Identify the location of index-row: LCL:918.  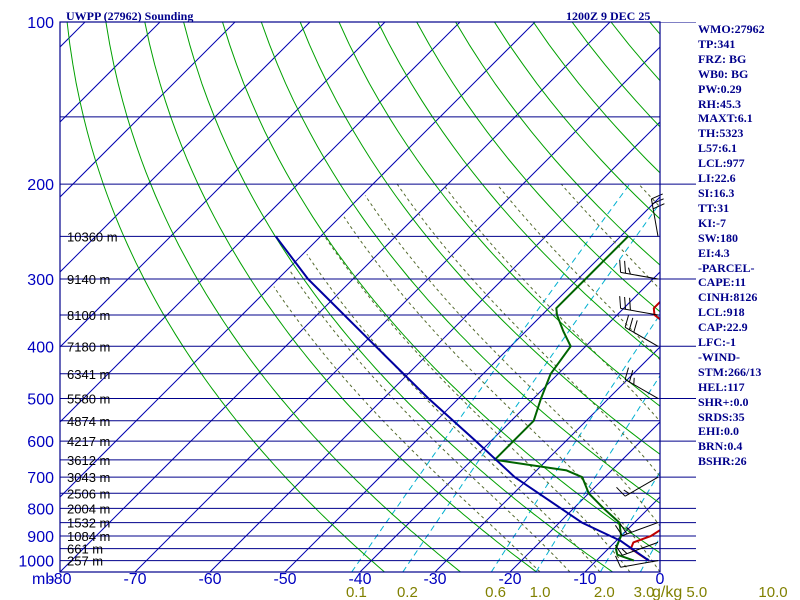
(721, 312).